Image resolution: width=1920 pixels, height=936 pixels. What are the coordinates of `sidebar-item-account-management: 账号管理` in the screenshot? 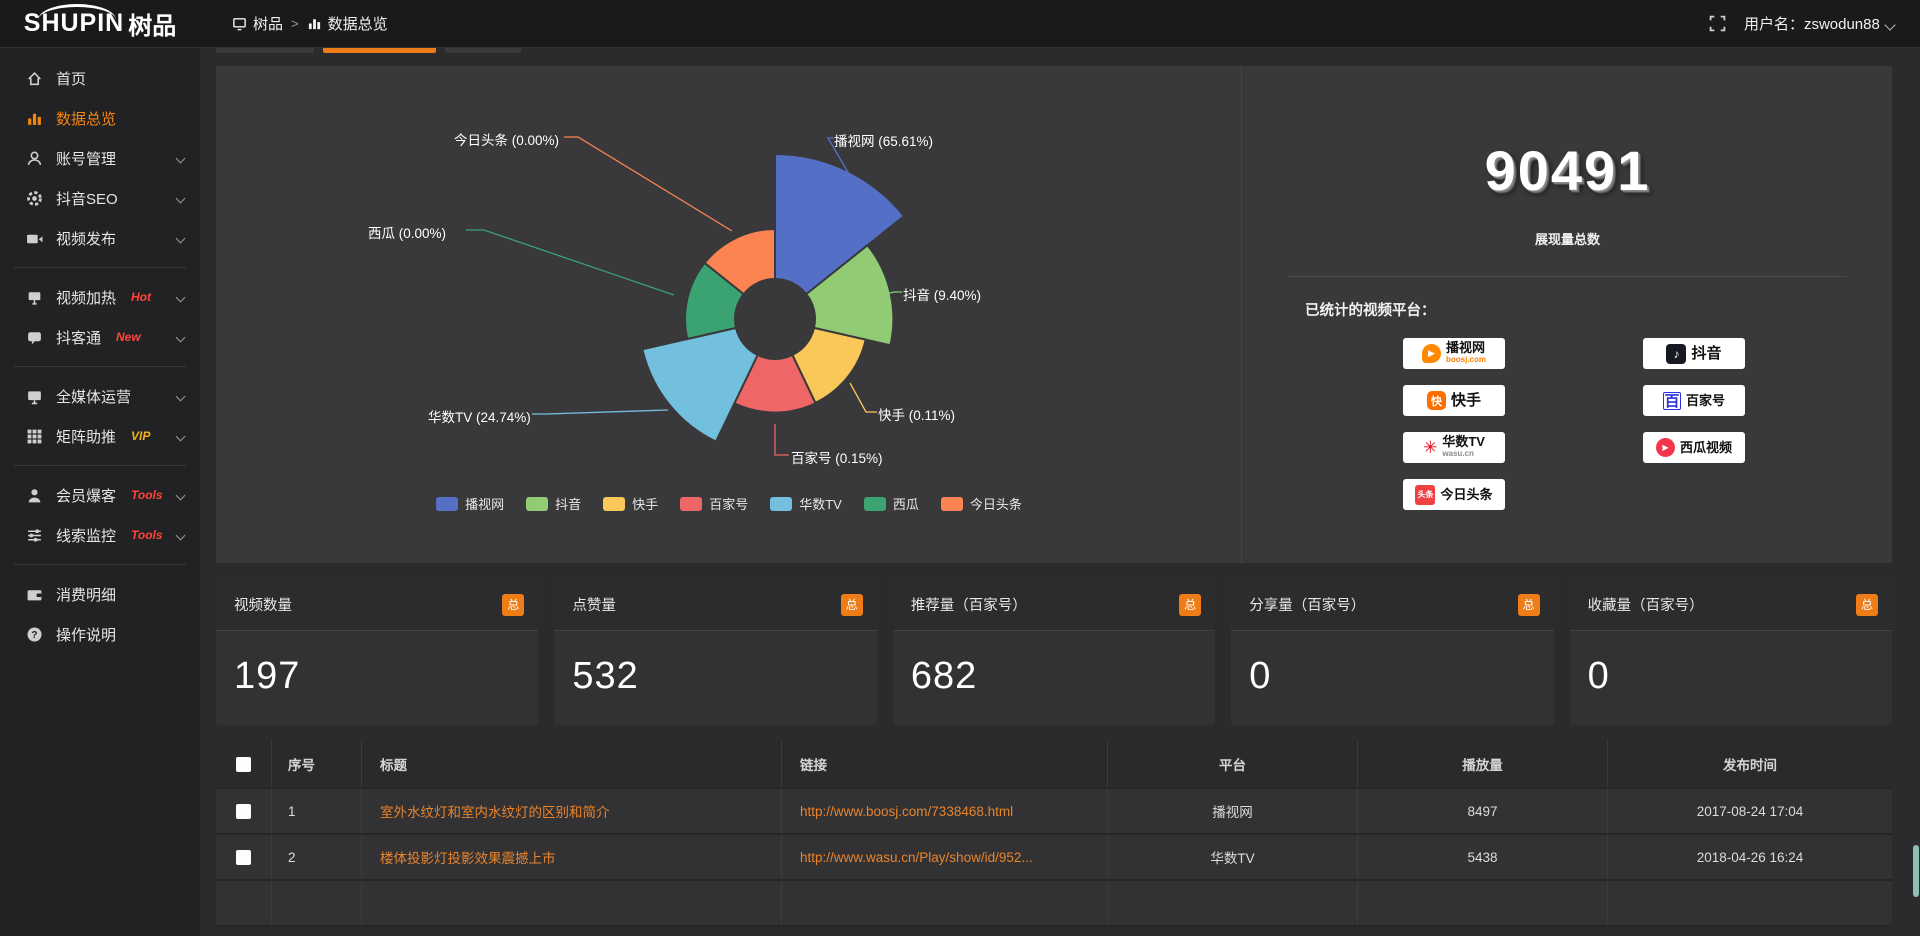 It's located at (100, 158).